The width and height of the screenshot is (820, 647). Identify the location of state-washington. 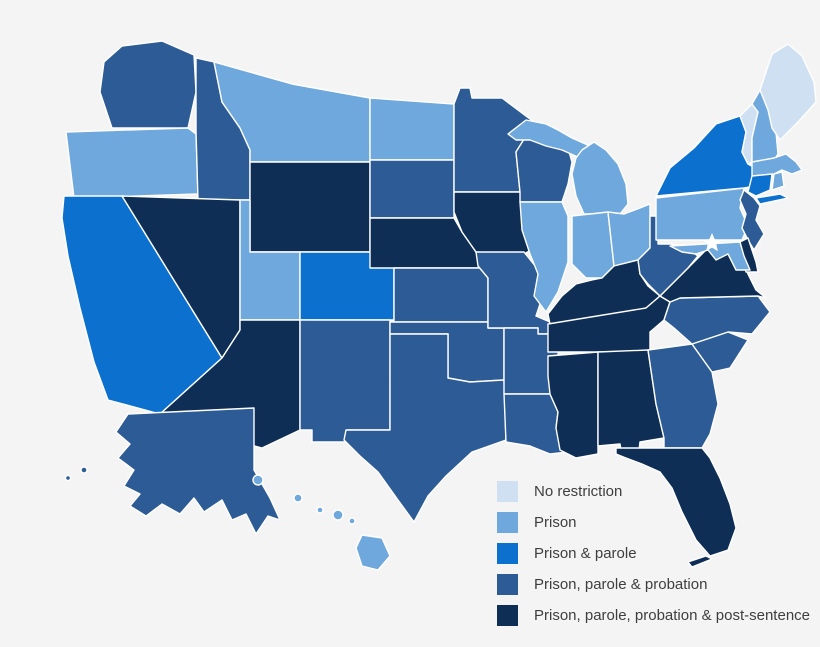
(148, 84).